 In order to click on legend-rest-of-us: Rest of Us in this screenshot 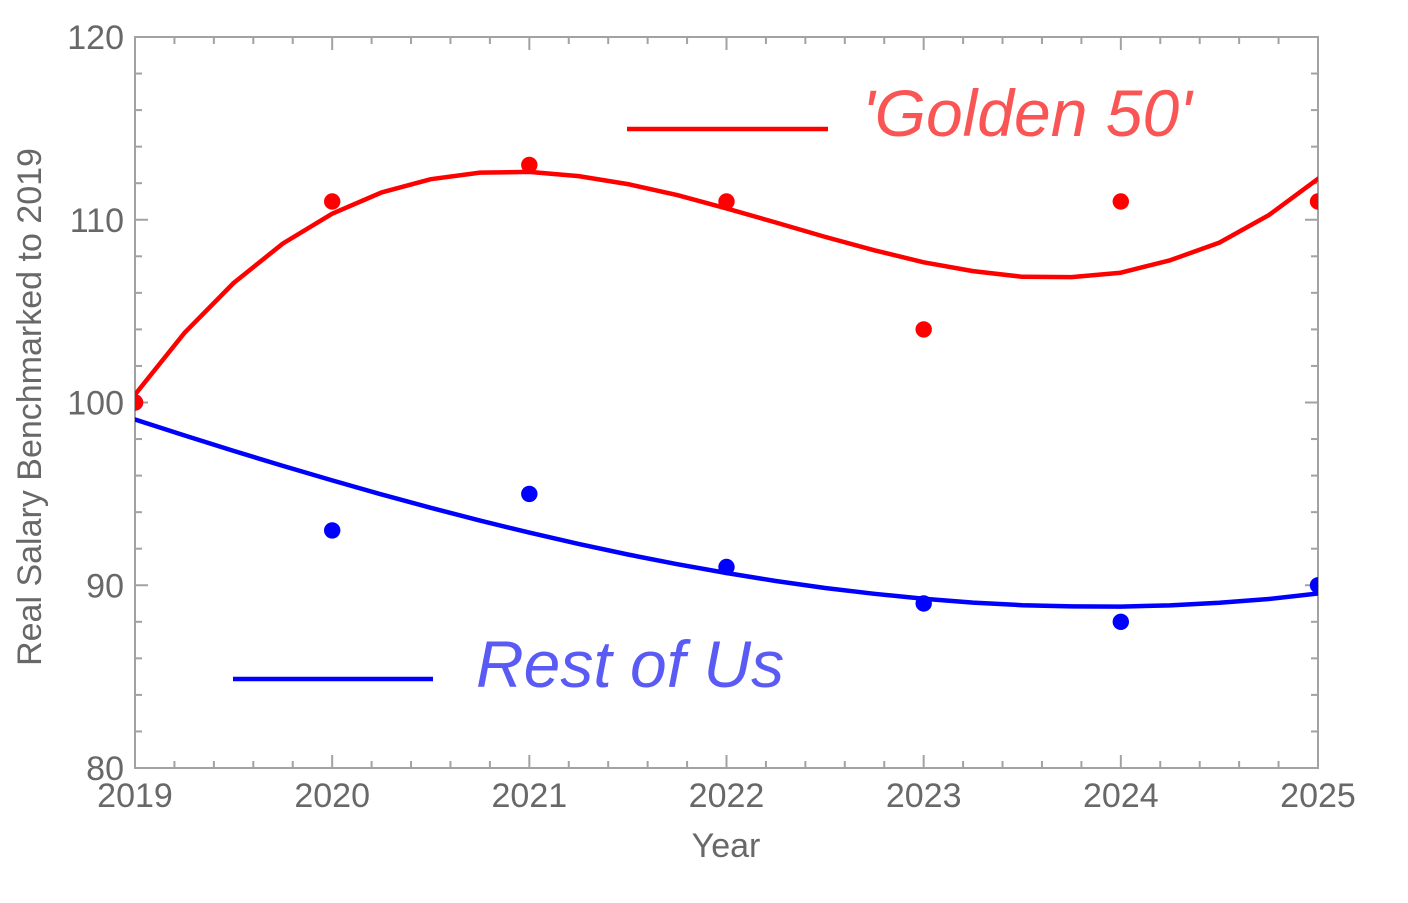, I will do `click(508, 664)`.